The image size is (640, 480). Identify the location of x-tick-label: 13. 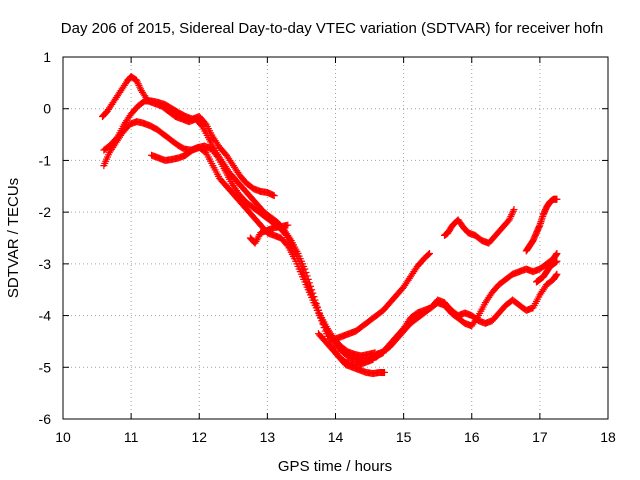
(268, 437).